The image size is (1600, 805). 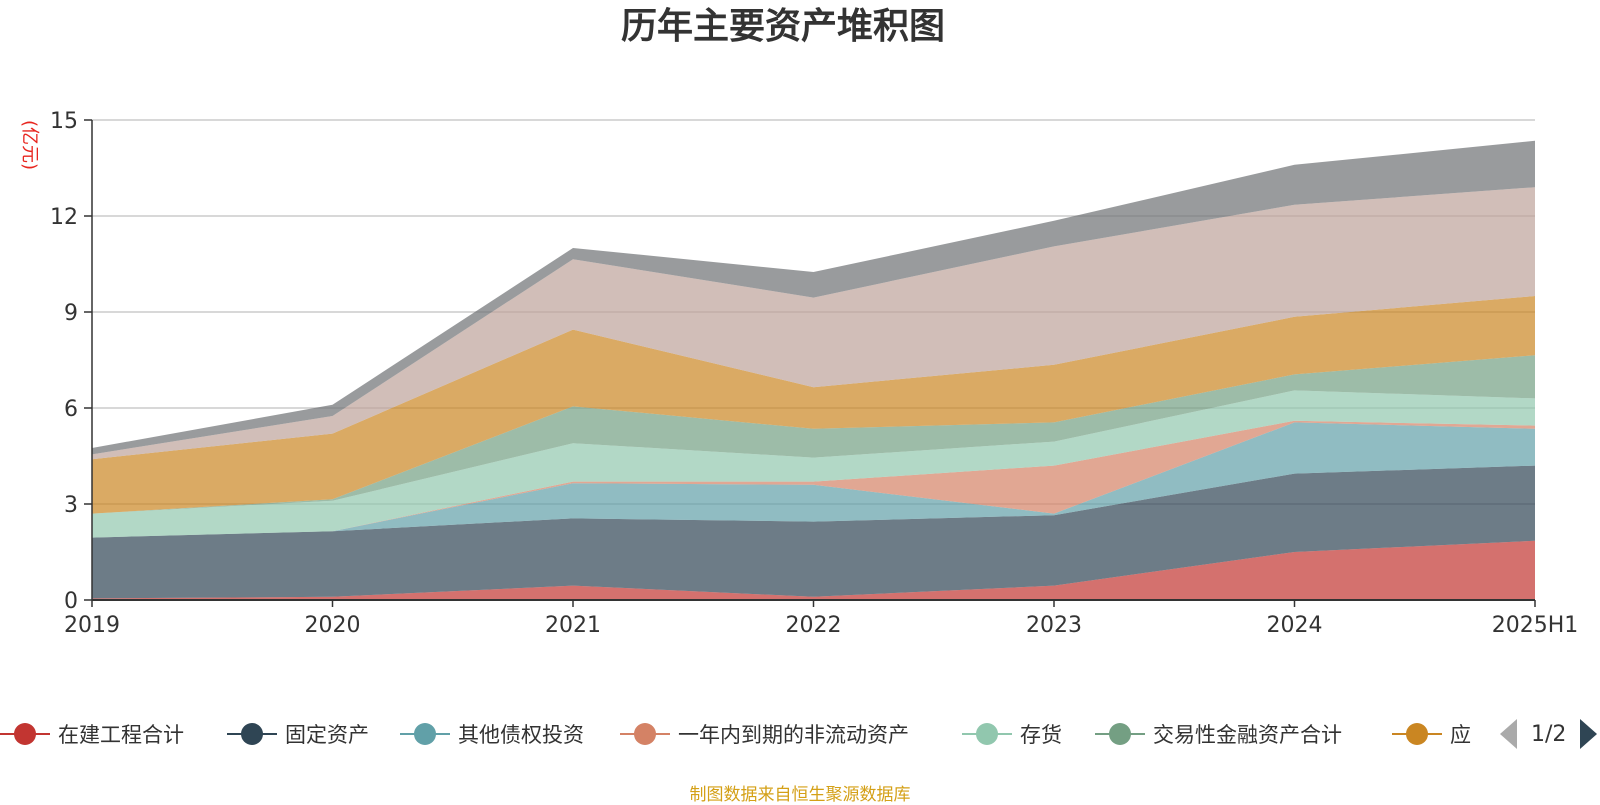 What do you see at coordinates (71, 313) in the screenshot?
I see `y-tick-label: 9` at bounding box center [71, 313].